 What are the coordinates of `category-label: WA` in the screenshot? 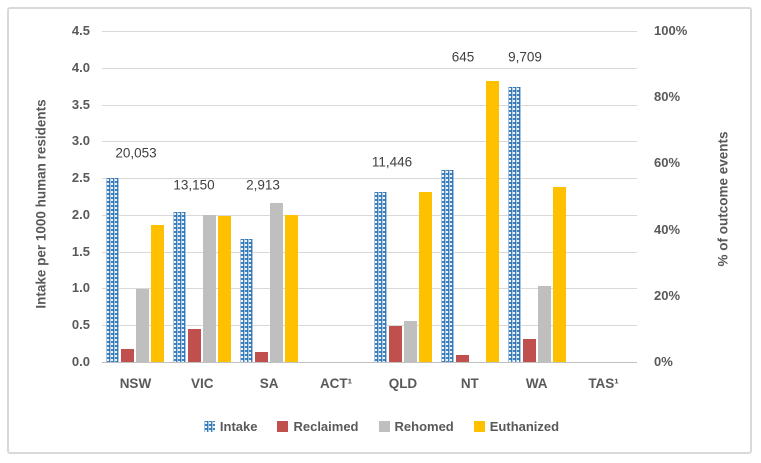 It's located at (536, 383).